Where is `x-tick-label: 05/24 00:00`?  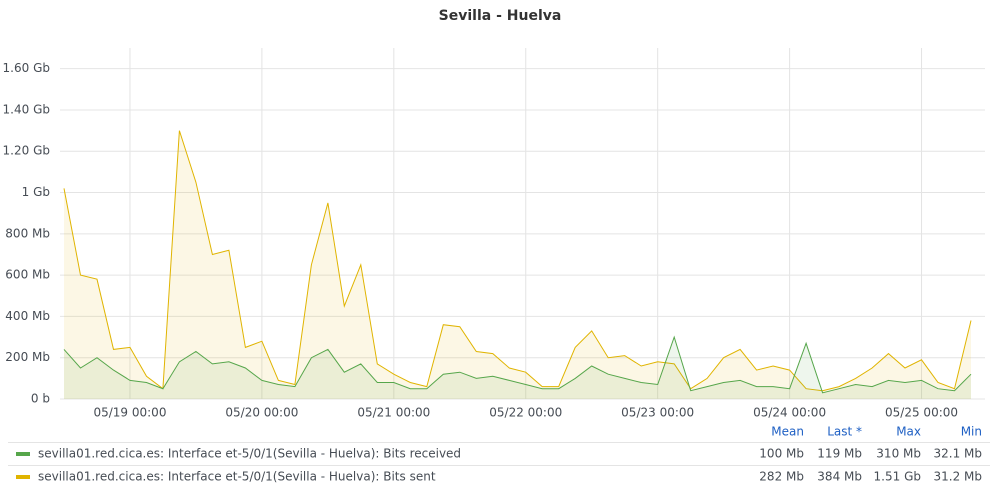
x-tick-label: 05/24 00:00 is located at coordinates (789, 413).